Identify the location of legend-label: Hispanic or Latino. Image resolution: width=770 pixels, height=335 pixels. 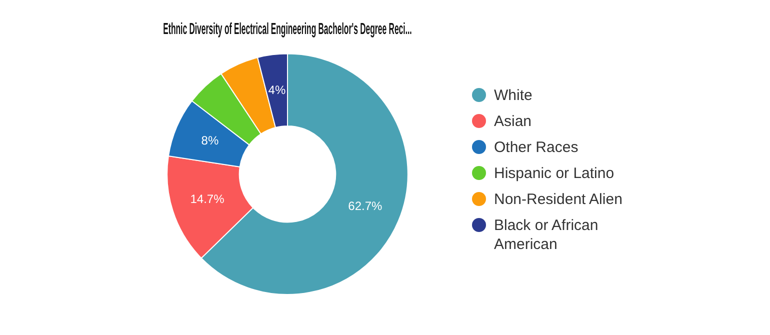
(554, 173).